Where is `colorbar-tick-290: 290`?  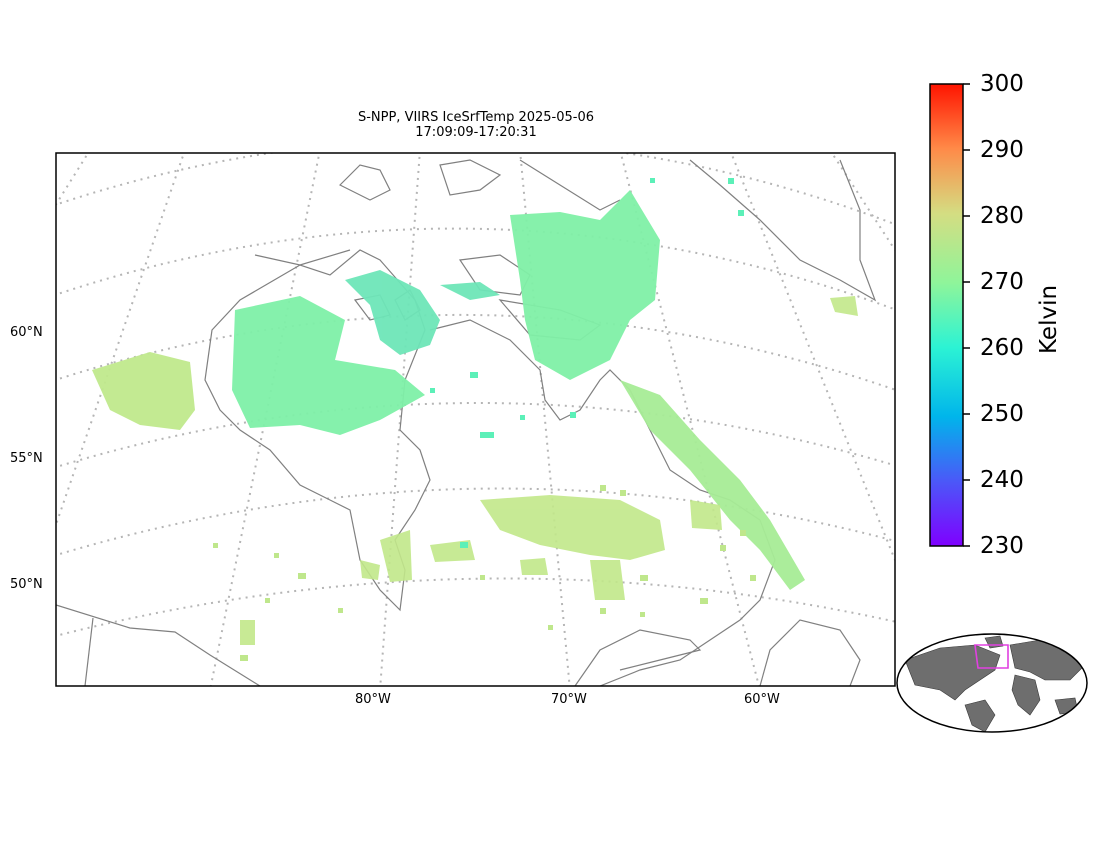
colorbar-tick-290: 290 is located at coordinates (1002, 150).